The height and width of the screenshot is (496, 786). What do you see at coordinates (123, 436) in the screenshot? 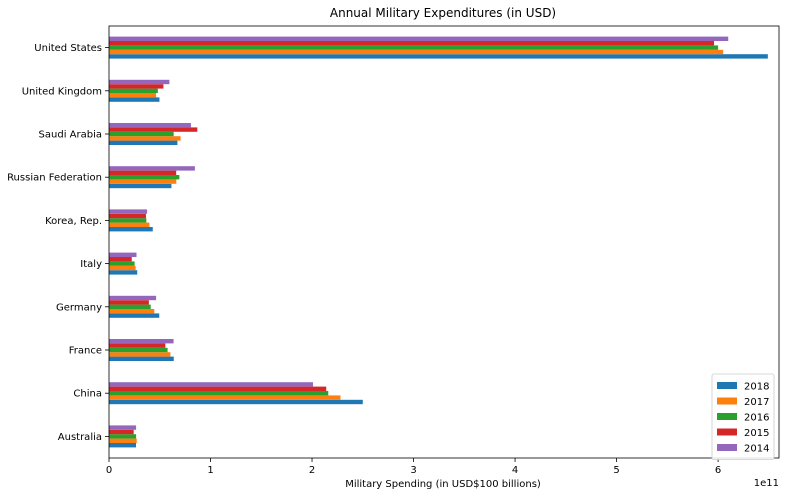
I see `bar-australia-2016` at bounding box center [123, 436].